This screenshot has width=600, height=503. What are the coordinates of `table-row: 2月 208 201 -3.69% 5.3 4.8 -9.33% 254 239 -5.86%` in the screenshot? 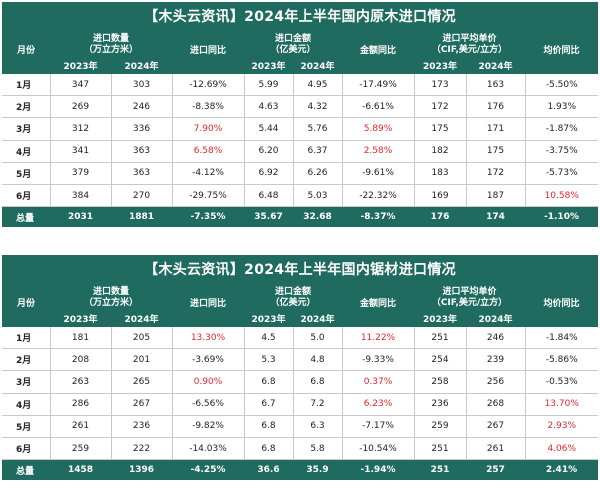 It's located at (300, 360).